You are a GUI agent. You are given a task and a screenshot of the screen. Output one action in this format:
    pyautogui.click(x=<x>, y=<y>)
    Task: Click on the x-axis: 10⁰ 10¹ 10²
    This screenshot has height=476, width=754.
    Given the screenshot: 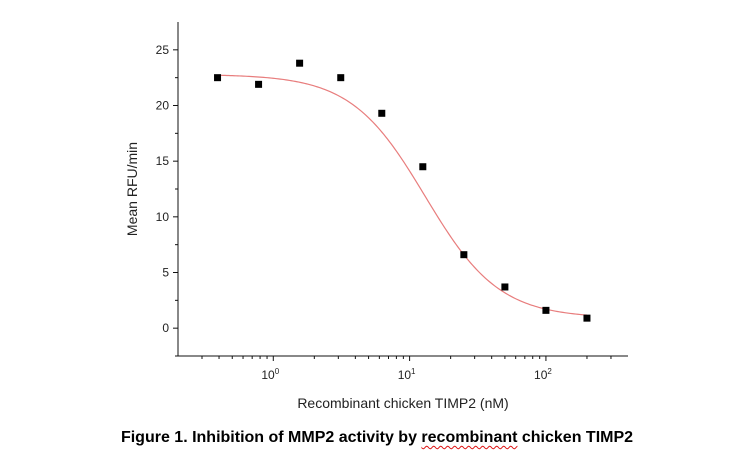 What is the action you would take?
    pyautogui.click(x=403, y=368)
    